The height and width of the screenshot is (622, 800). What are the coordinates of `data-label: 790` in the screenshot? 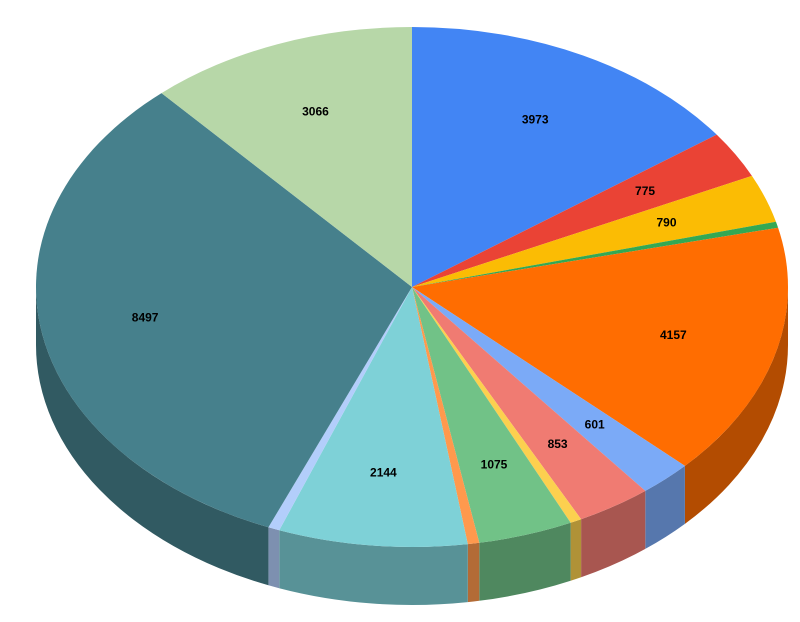 It's located at (667, 222).